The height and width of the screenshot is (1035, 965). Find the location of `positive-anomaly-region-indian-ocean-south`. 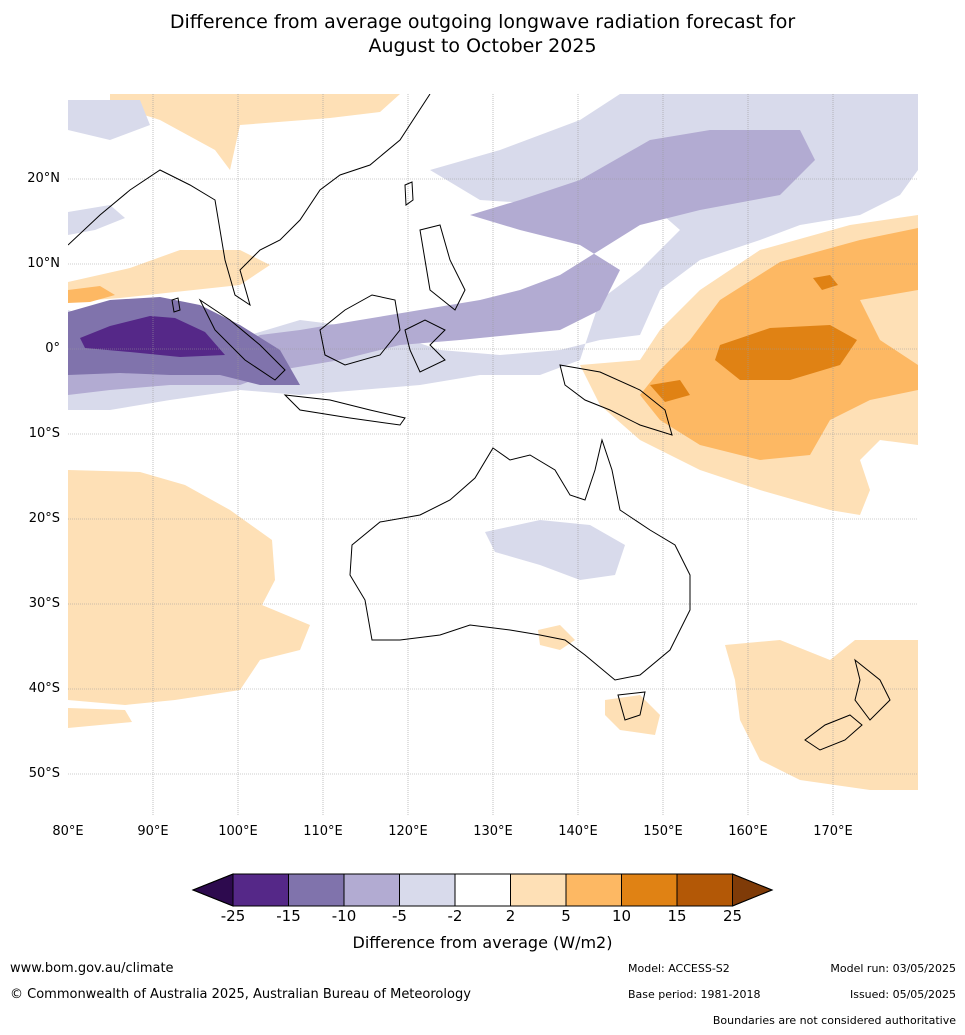

positive-anomaly-region-indian-ocean-south is located at coordinates (100, 718).